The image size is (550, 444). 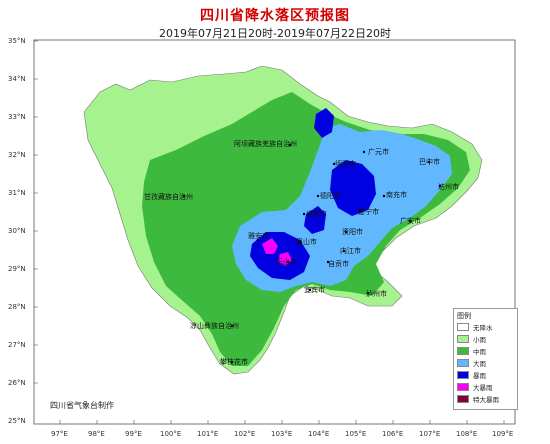 What do you see at coordinates (133, 434) in the screenshot?
I see `lon-tick-label: 99°E` at bounding box center [133, 434].